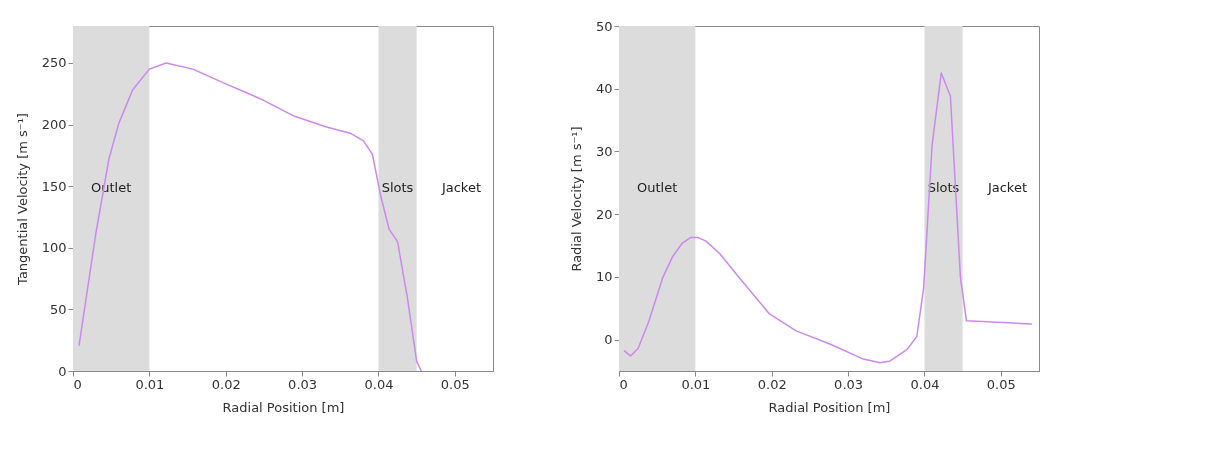 This screenshot has height=450, width=1215. I want to click on y-tick-label: 150, so click(54, 186).